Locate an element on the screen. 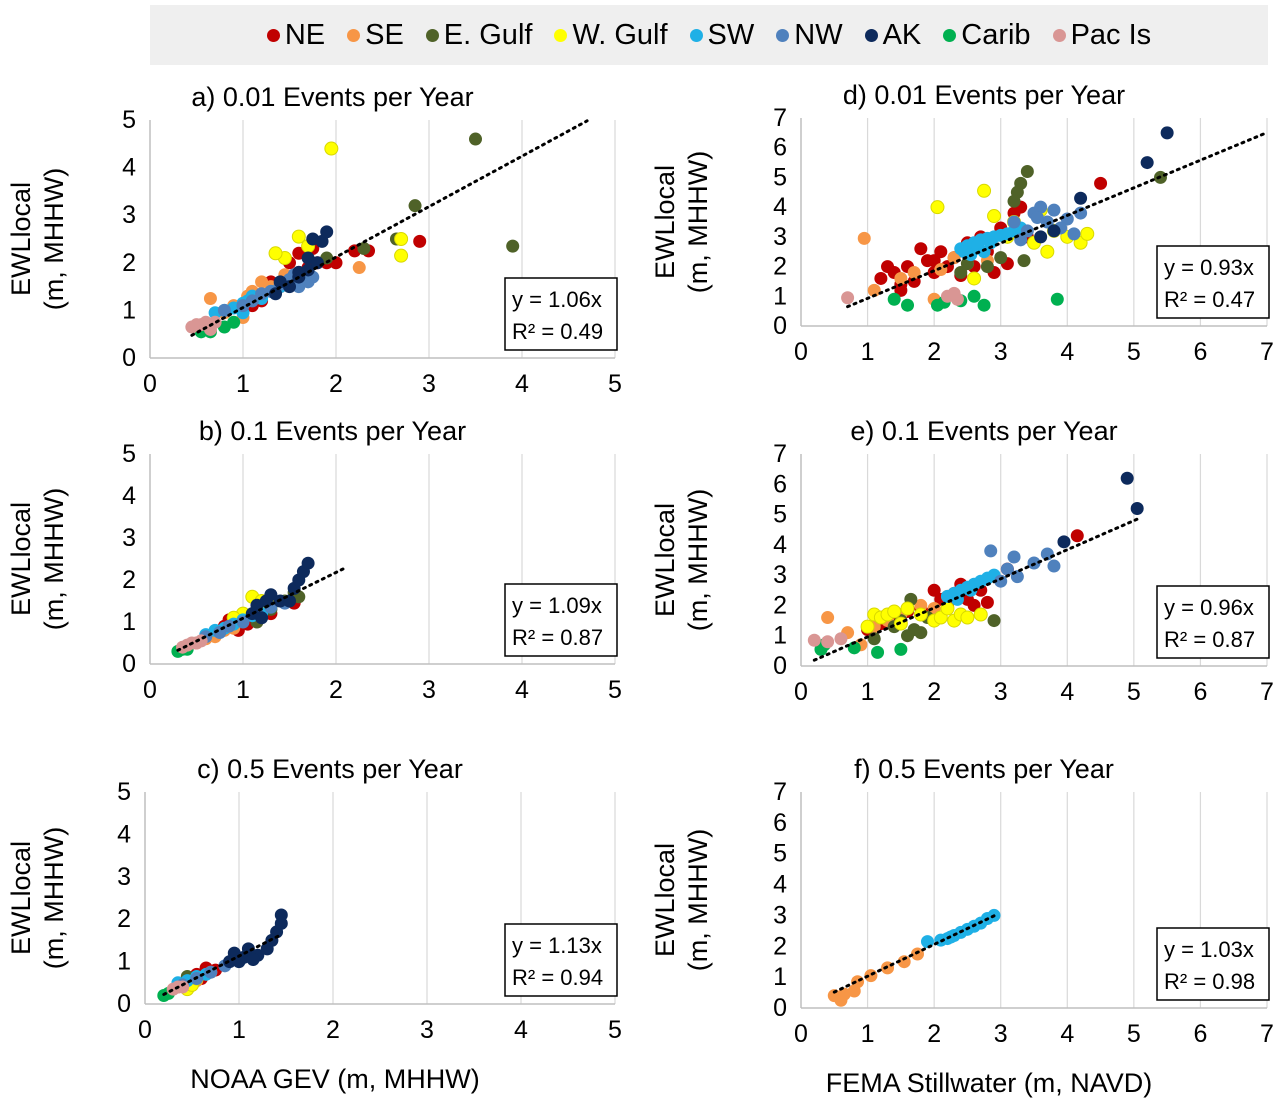 The image size is (1284, 1098). equation-box: y = 0.96x R² = 0.87 is located at coordinates (1213, 622).